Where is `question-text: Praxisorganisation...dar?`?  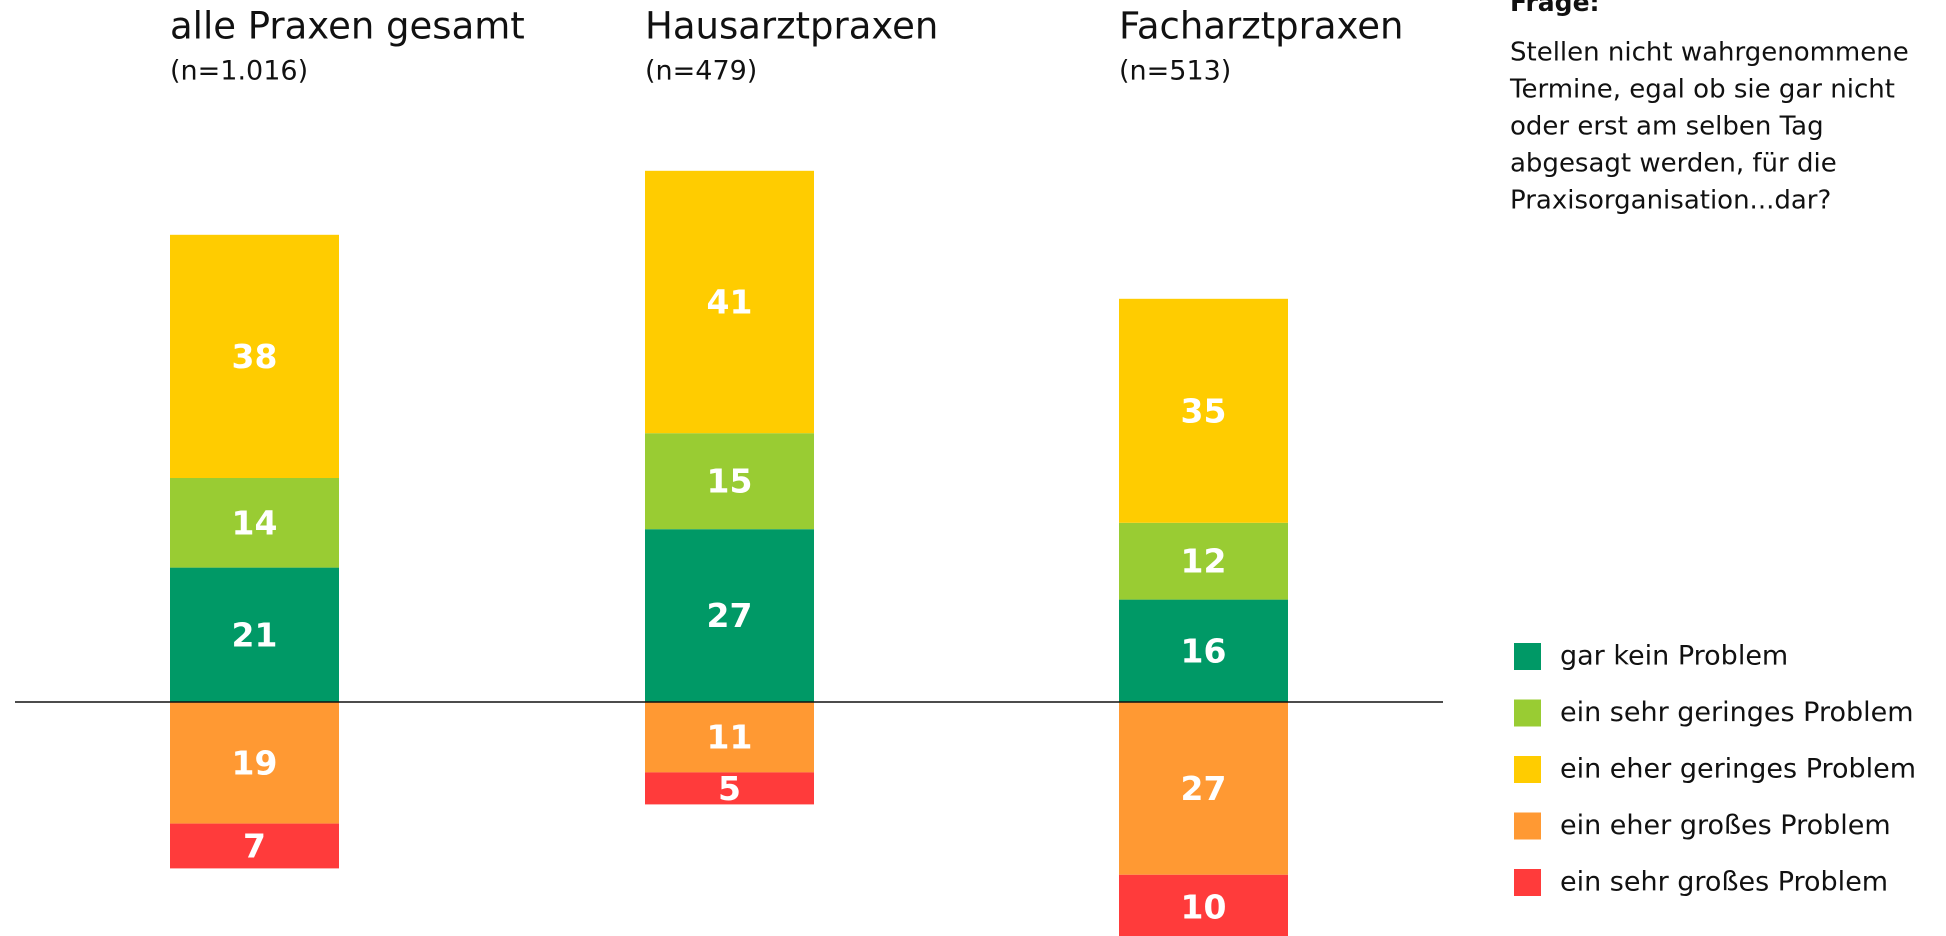 question-text: Praxisorganisation...dar? is located at coordinates (1670, 201).